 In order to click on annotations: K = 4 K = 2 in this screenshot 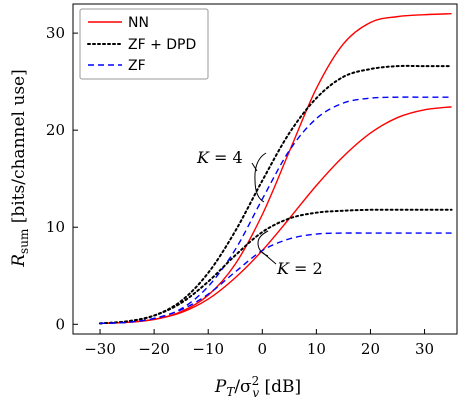, I will do `click(259, 213)`.